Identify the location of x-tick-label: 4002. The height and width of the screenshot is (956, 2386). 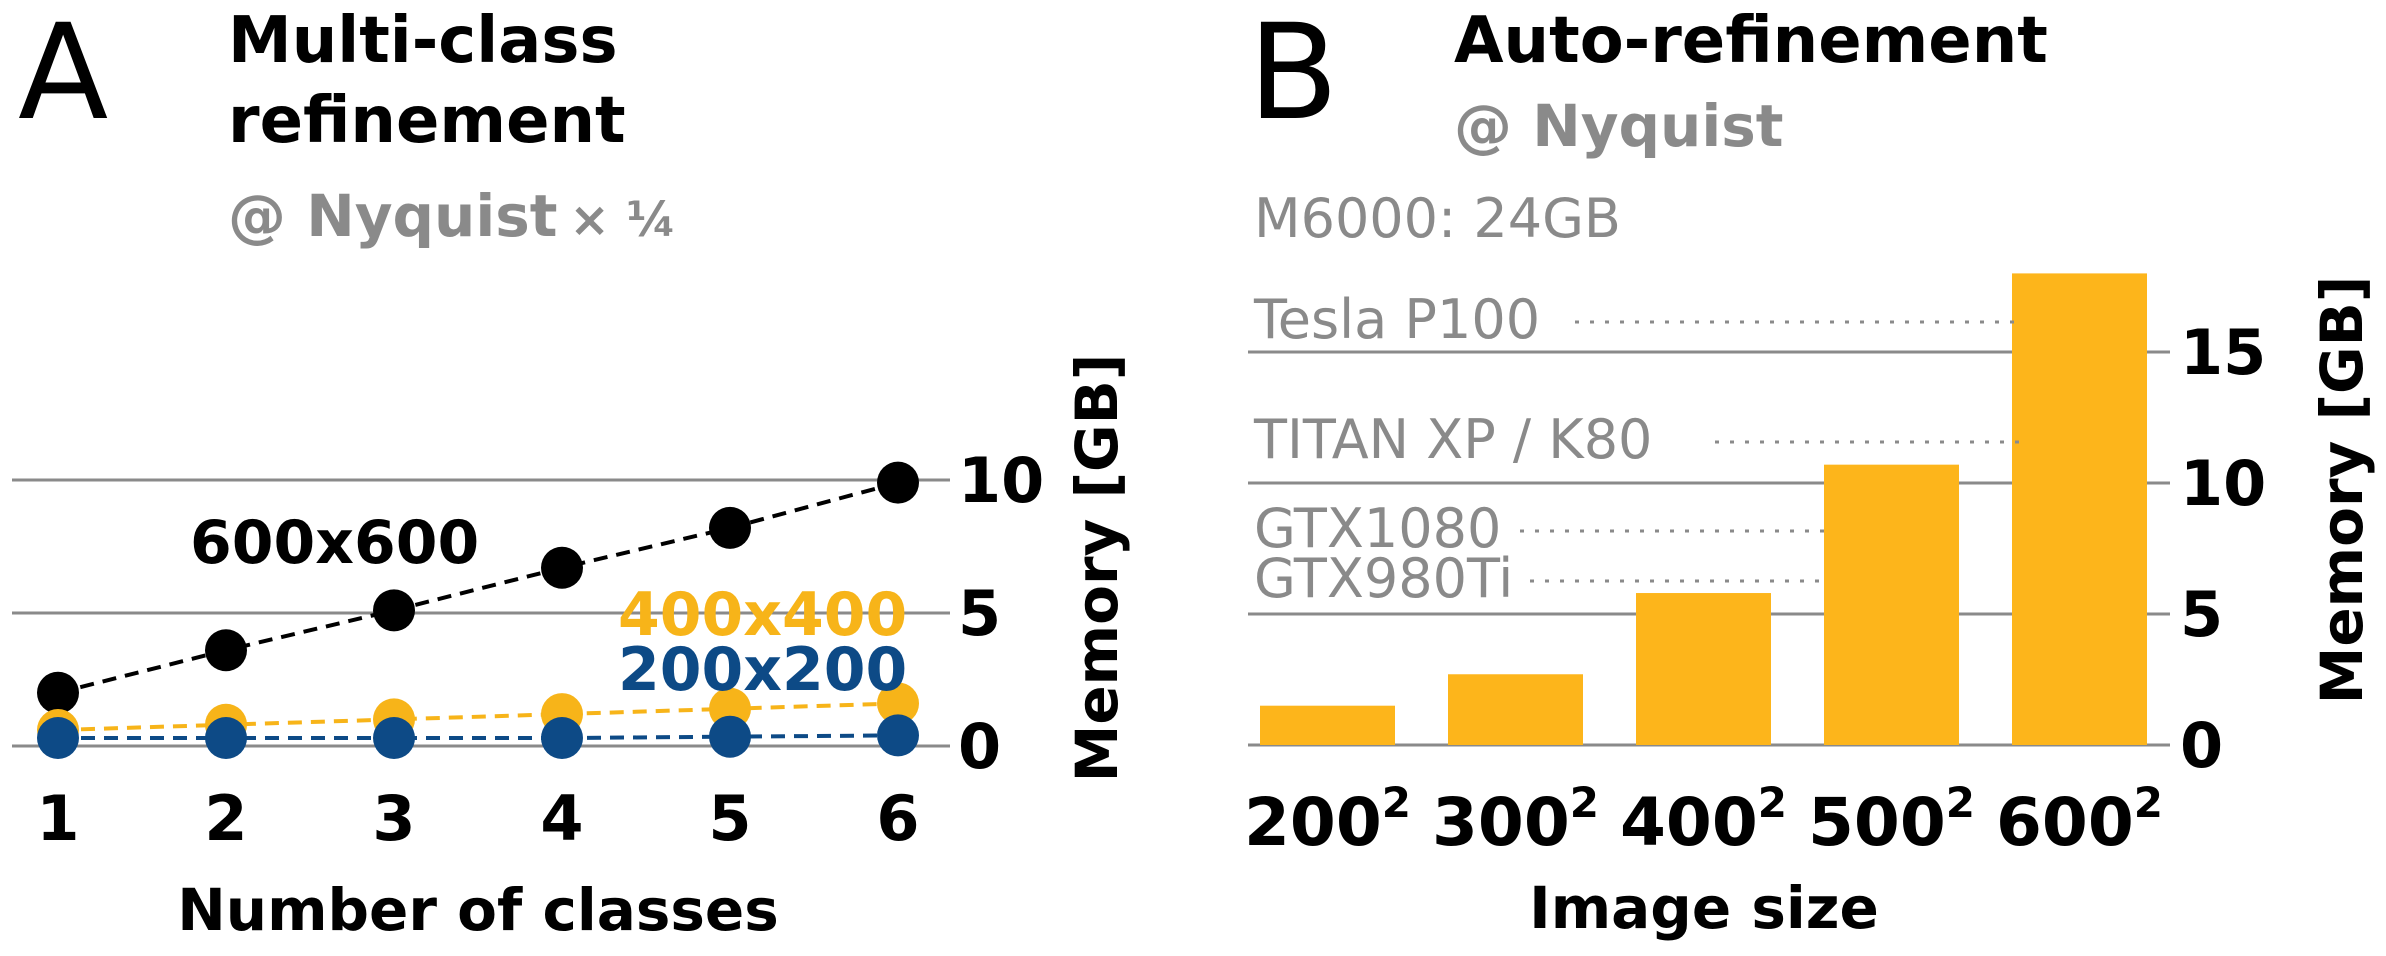
(1703, 819).